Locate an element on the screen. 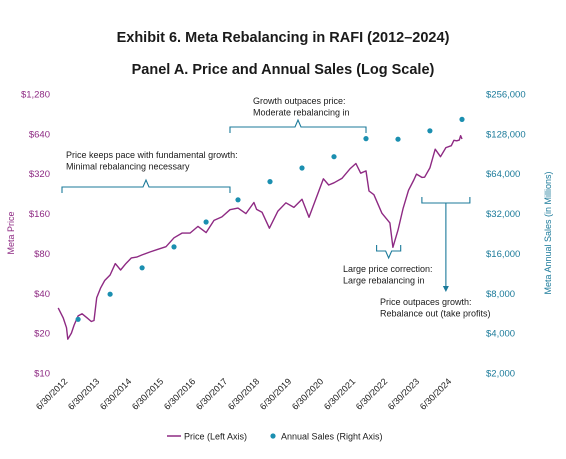 The image size is (566, 459). right-tick-label: $256,000 is located at coordinates (506, 95).